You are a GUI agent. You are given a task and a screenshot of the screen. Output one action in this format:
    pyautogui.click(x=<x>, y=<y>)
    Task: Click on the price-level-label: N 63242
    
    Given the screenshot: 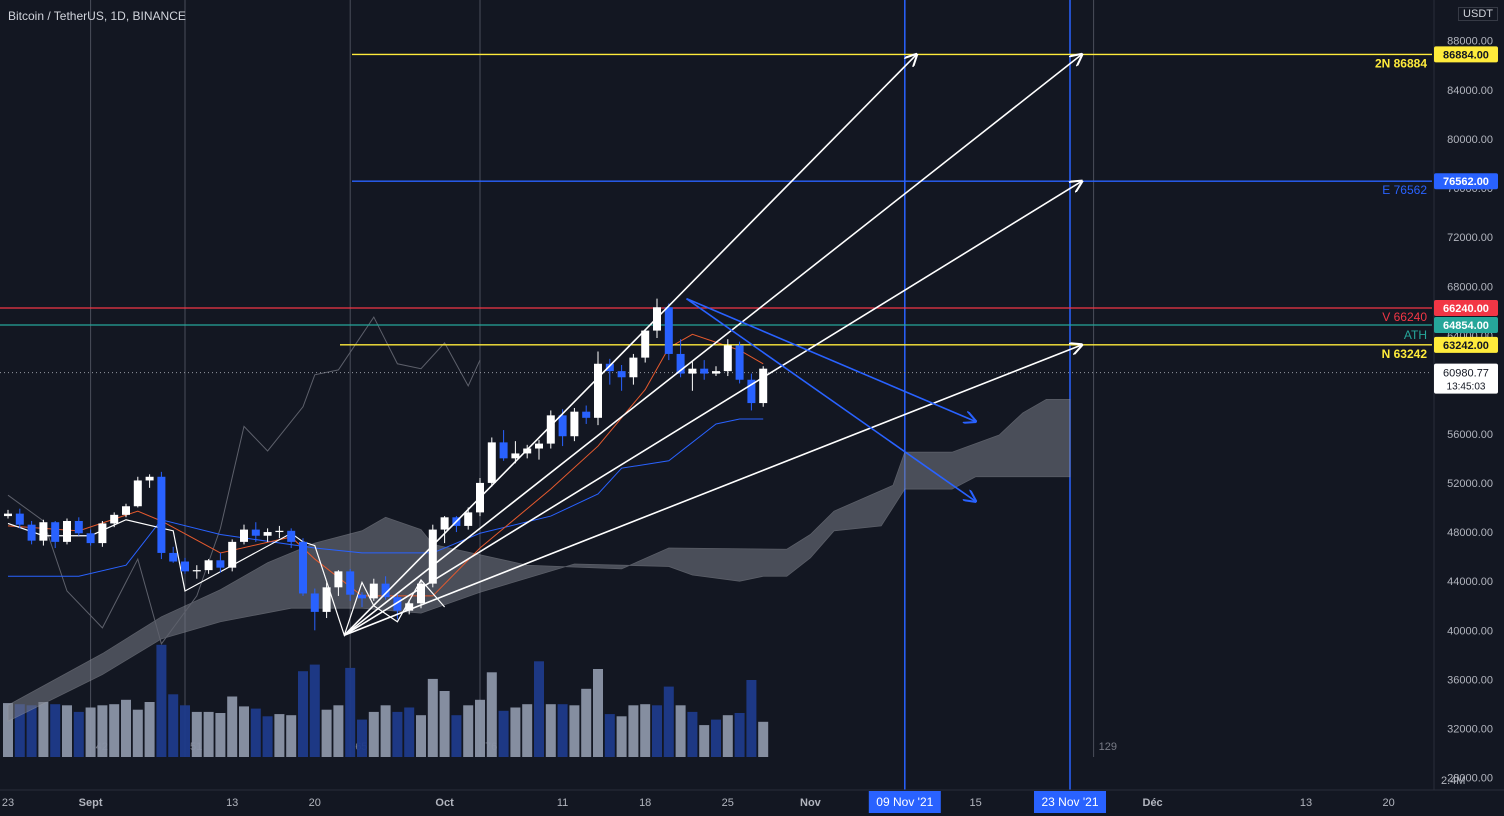 What is the action you would take?
    pyautogui.click(x=1405, y=354)
    